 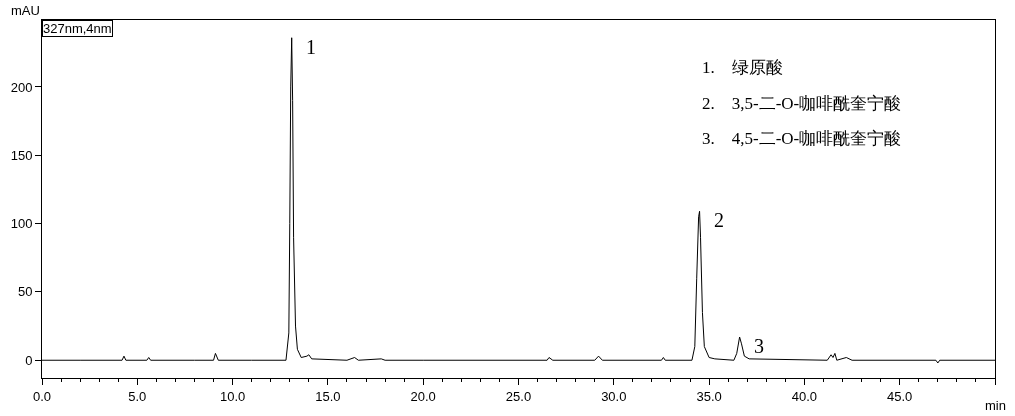 What do you see at coordinates (42, 396) in the screenshot?
I see `x-tick-label: 0.0` at bounding box center [42, 396].